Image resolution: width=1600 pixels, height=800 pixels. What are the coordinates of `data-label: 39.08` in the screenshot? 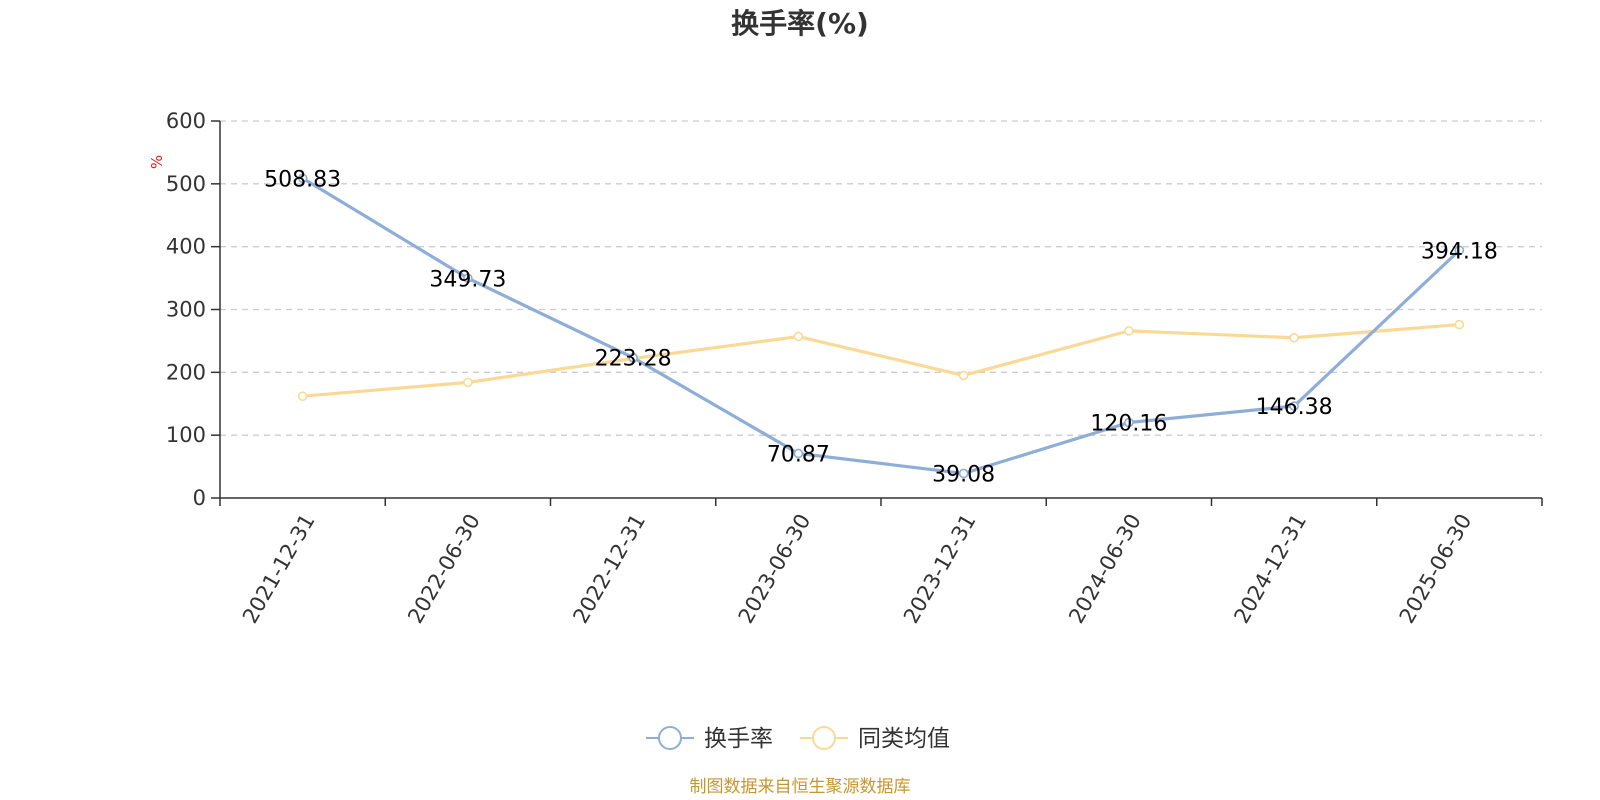 It's located at (963, 474).